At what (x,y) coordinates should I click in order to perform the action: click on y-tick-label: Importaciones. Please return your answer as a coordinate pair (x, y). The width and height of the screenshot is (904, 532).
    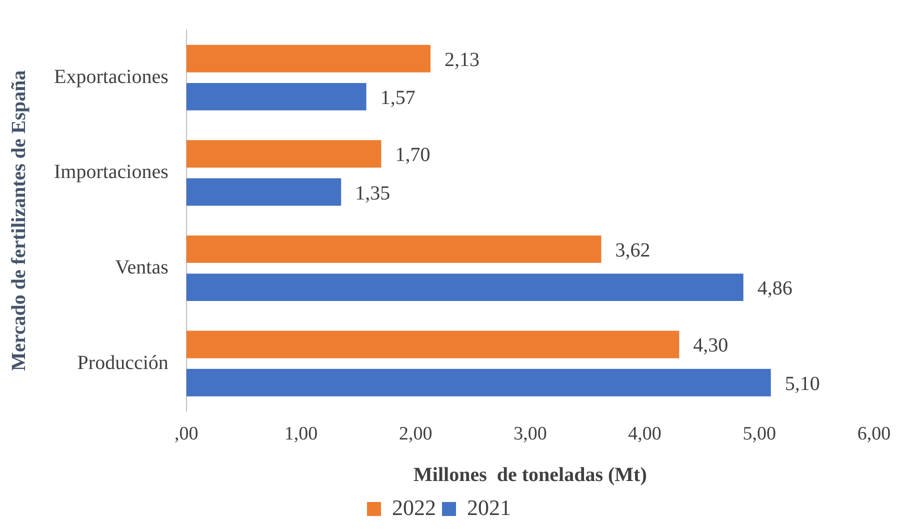
    Looking at the image, I should click on (111, 172).